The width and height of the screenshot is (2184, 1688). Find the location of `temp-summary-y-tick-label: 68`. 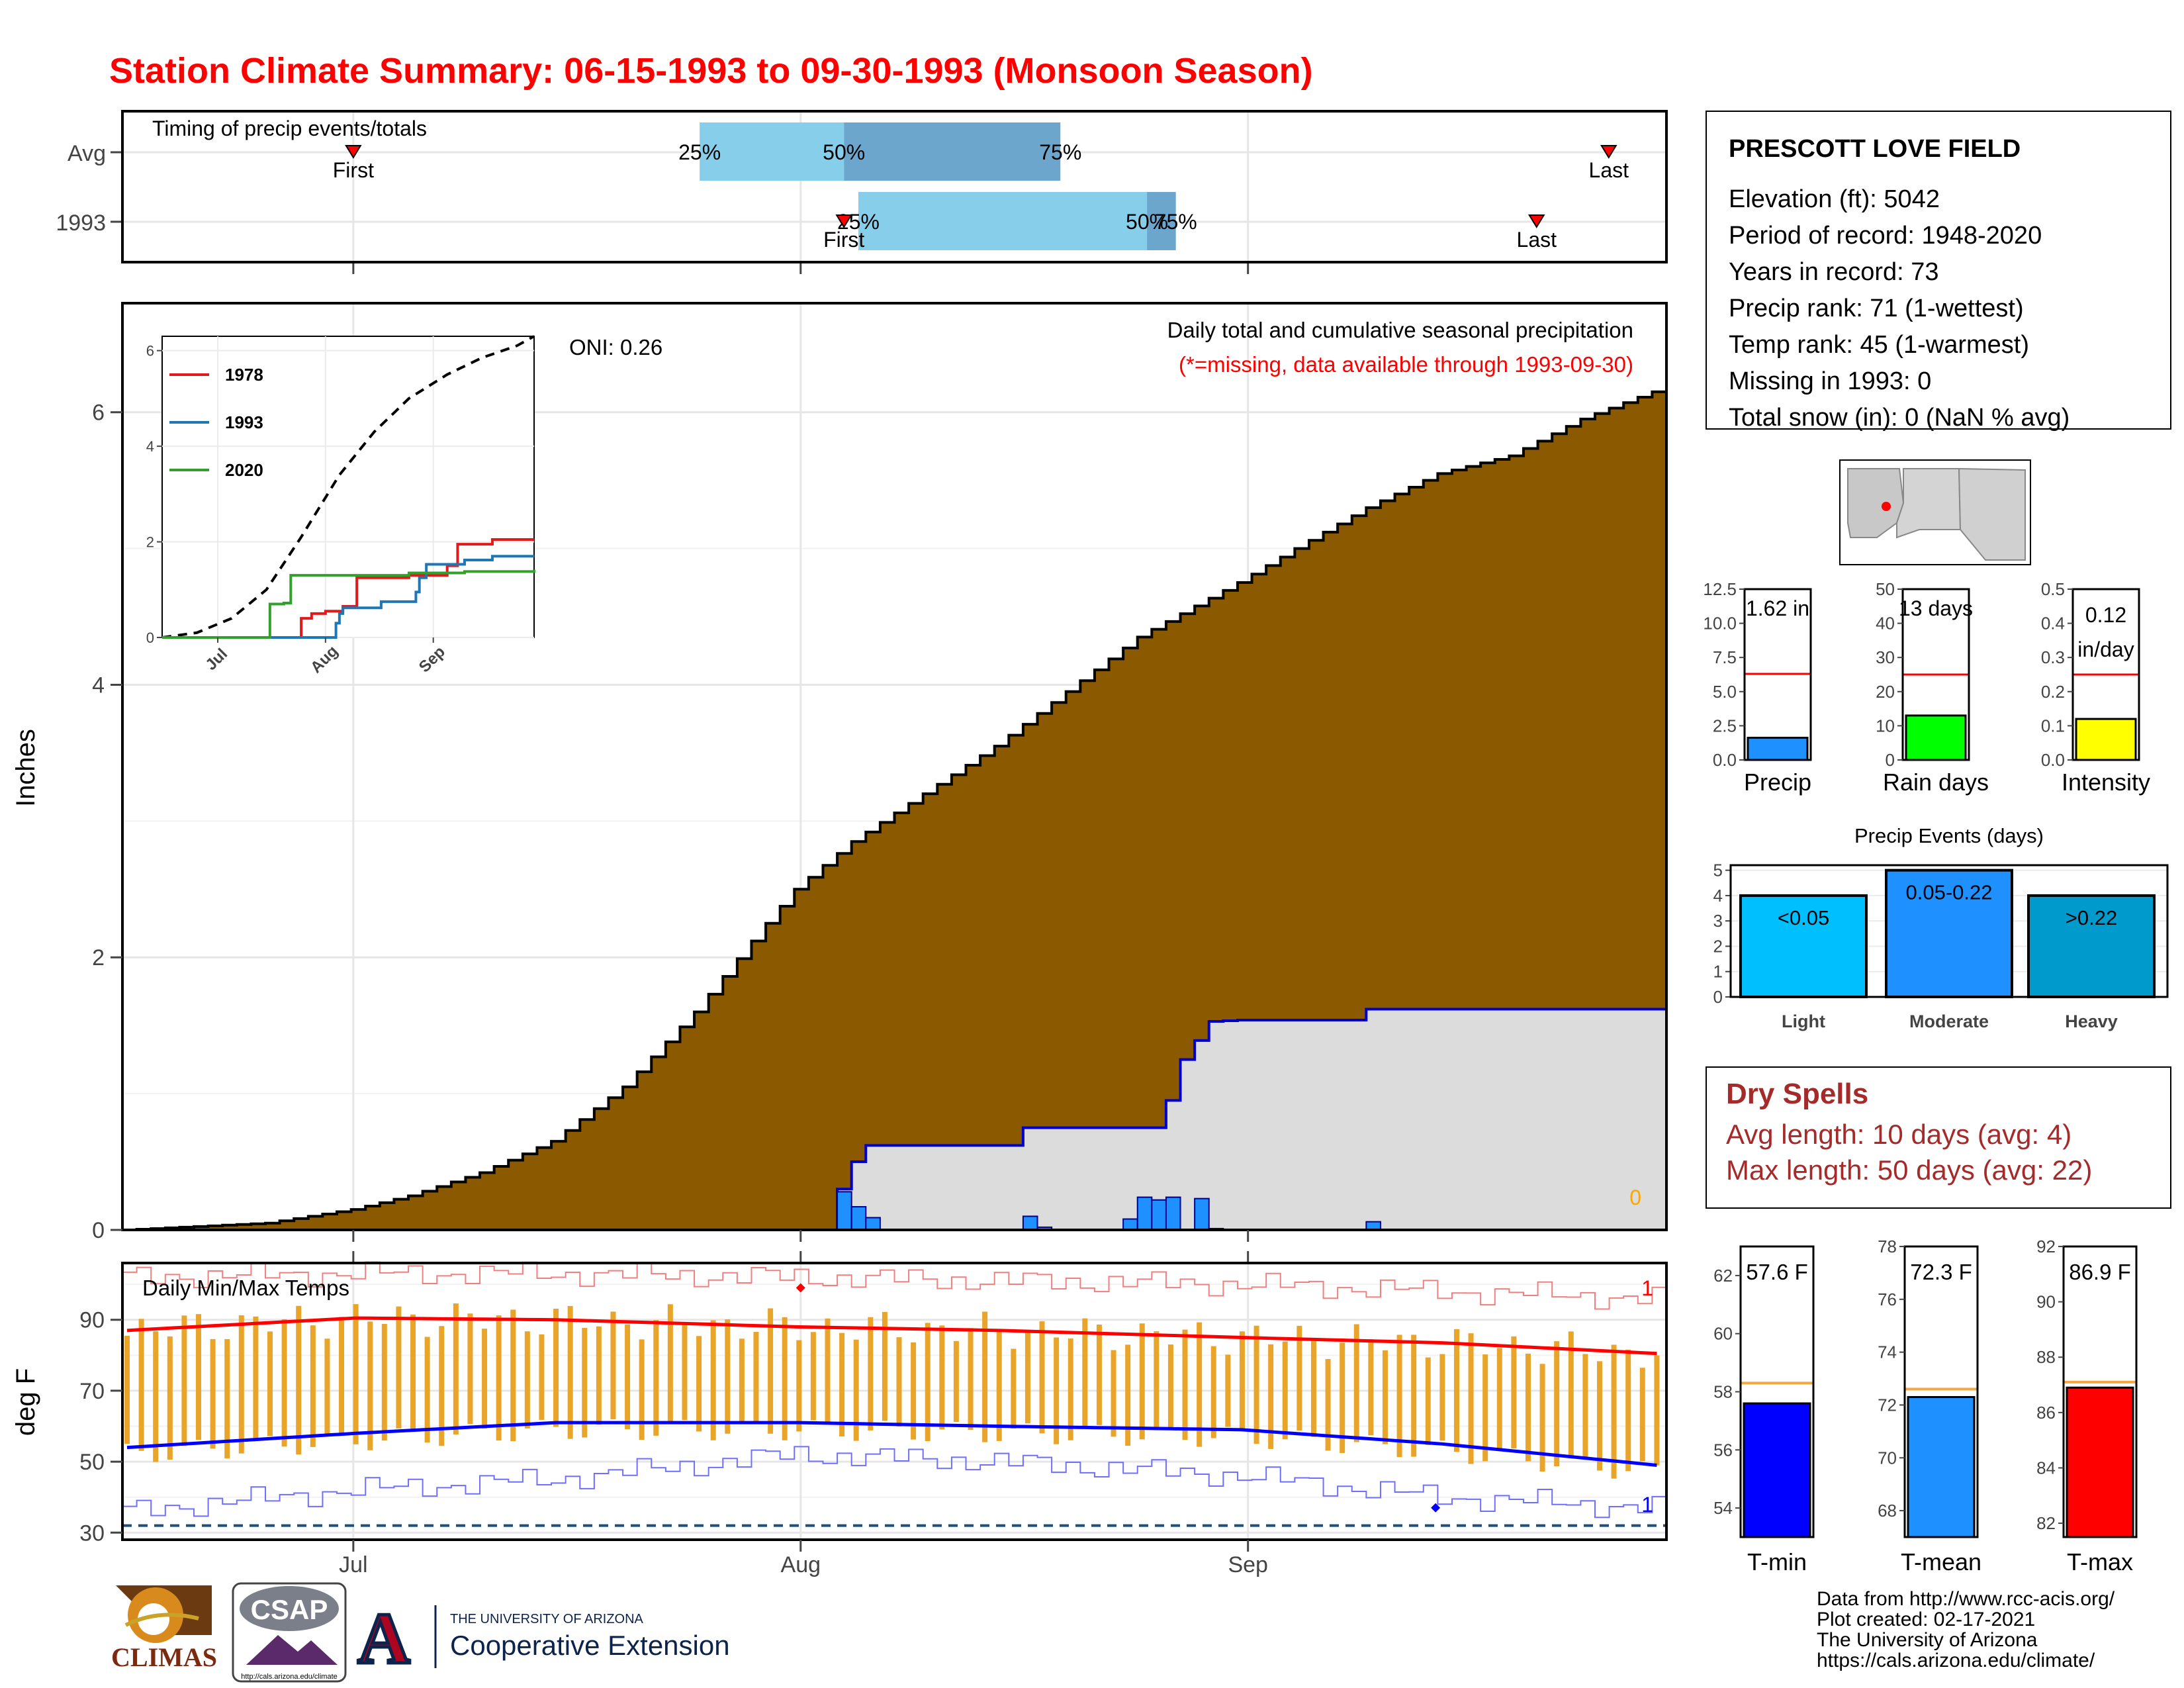

temp-summary-y-tick-label: 68 is located at coordinates (1888, 1511).